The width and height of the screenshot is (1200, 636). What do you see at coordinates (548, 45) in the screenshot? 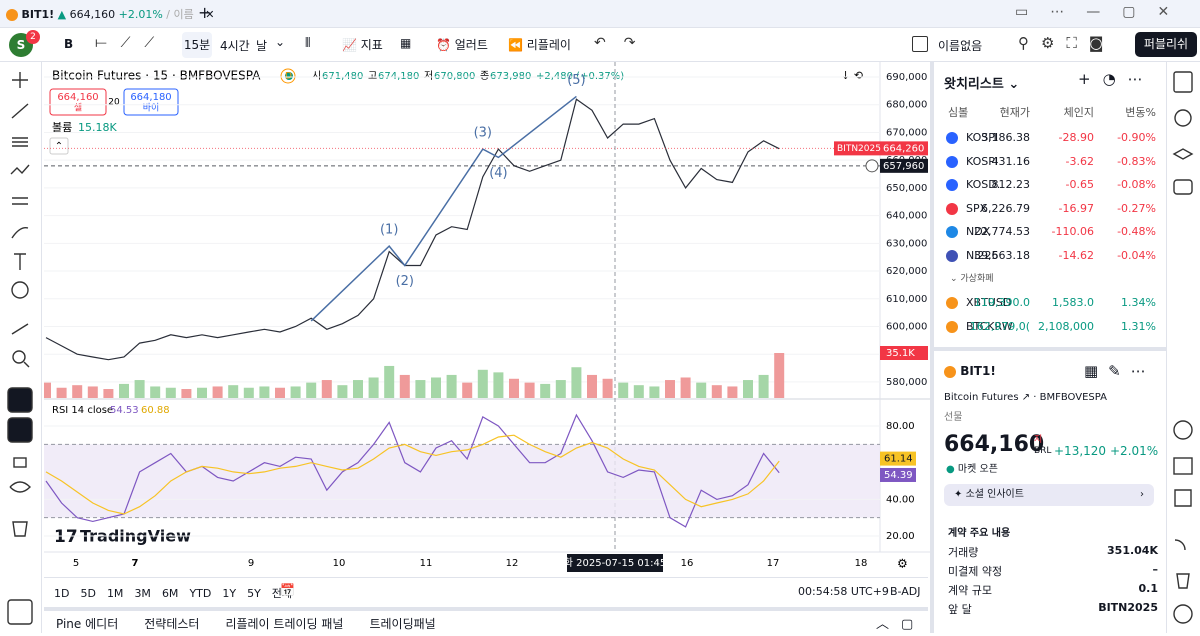
I see `replay-label: 리플레이` at bounding box center [548, 45].